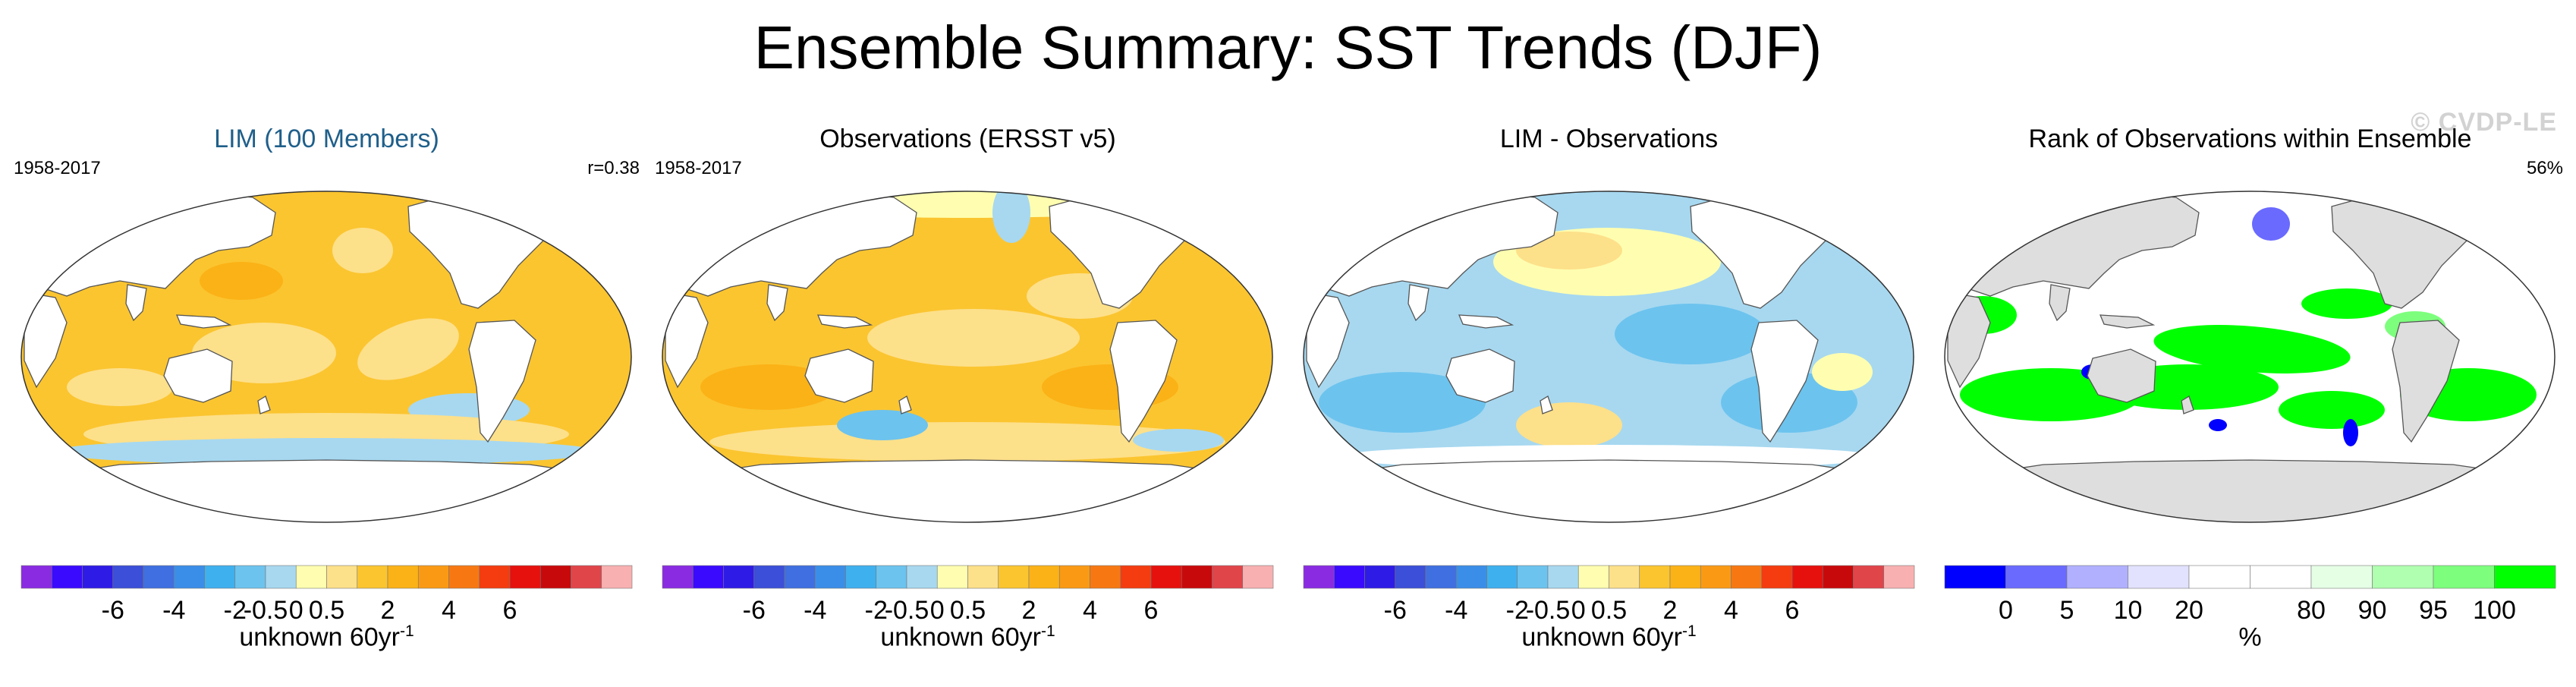 The height and width of the screenshot is (687, 2576). I want to click on colorbar-tick-label: 100, so click(2494, 610).